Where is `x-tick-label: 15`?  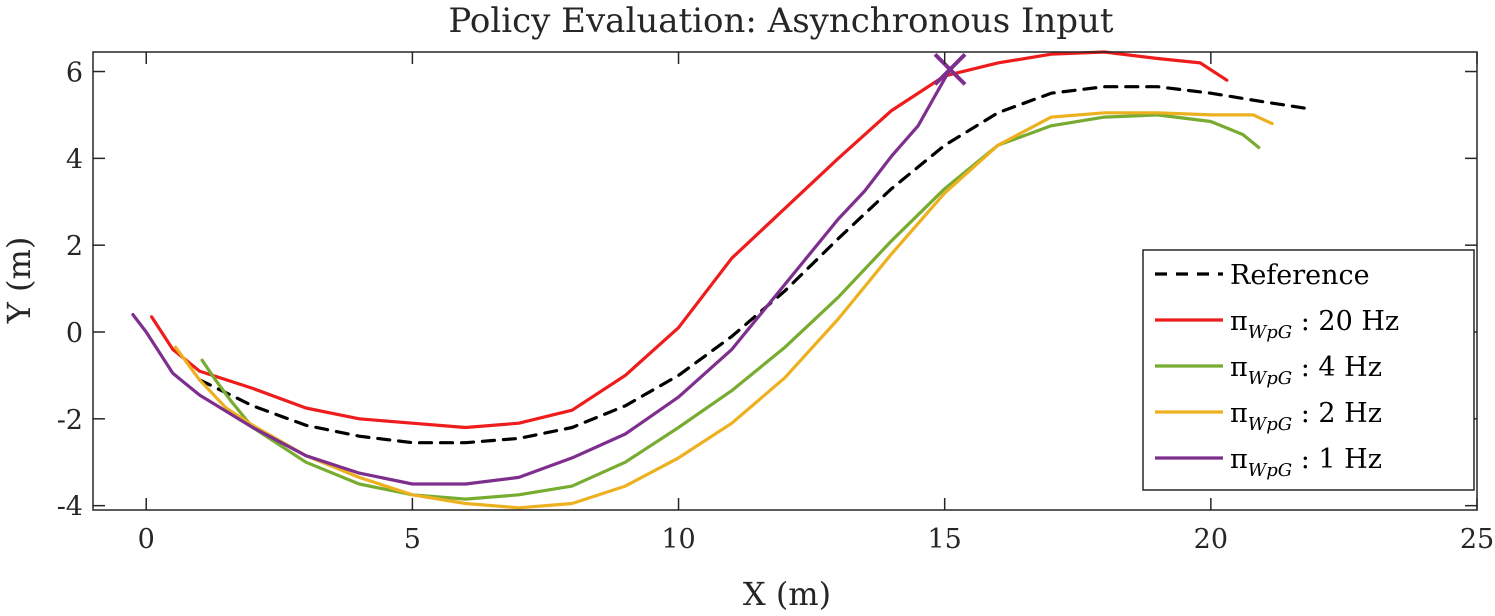
x-tick-label: 15 is located at coordinates (945, 539).